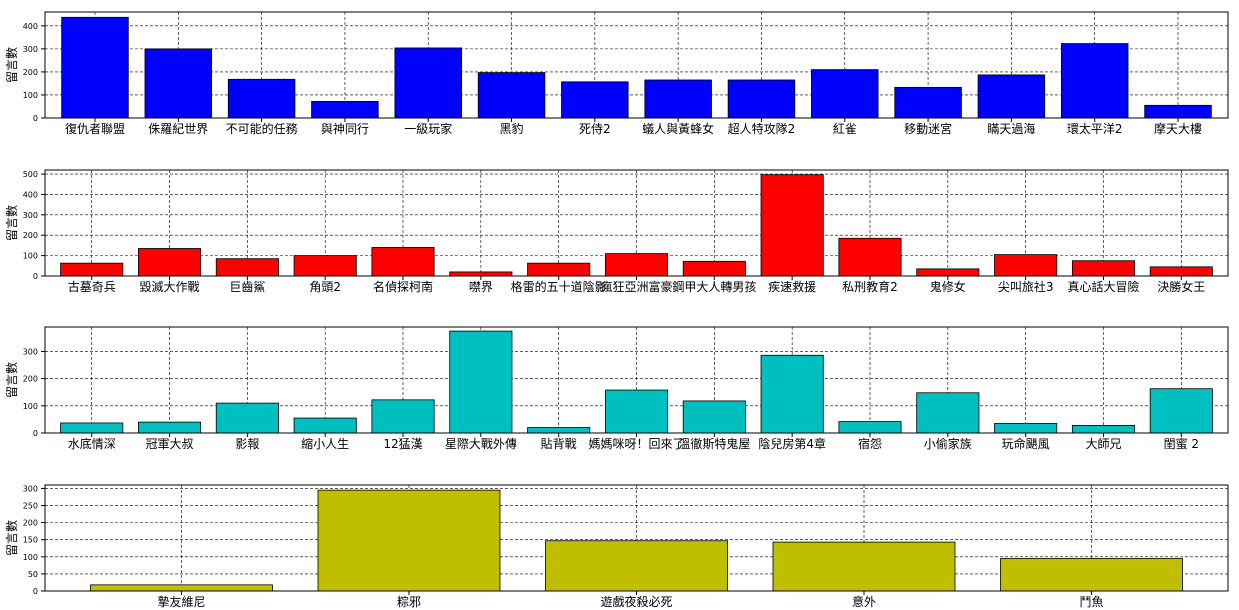 Image resolution: width=1239 pixels, height=610 pixels. What do you see at coordinates (345, 129) in the screenshot?
I see `x-tick-label: 與神同行` at bounding box center [345, 129].